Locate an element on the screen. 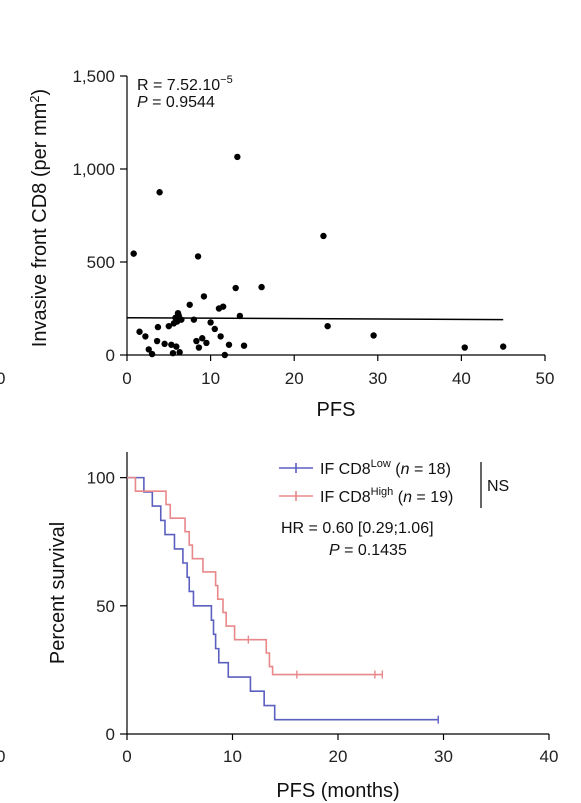 Image resolution: width=581 pixels, height=803 pixels. scatter-x-tick-label: 30 is located at coordinates (377, 378).